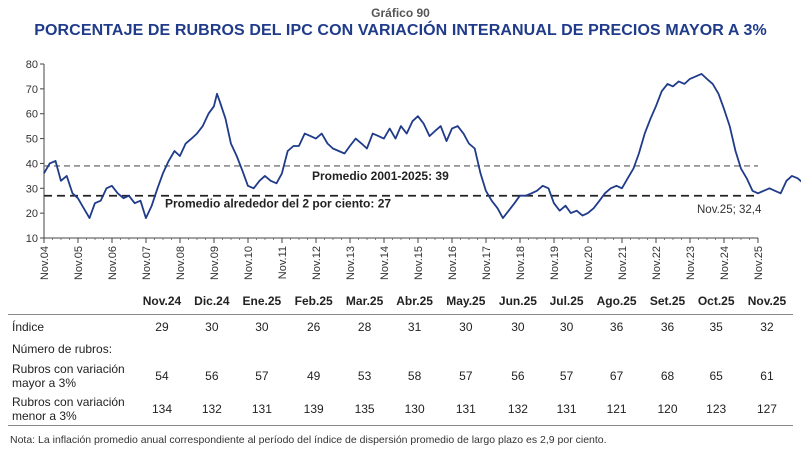 This screenshot has height=466, width=801. Describe the element at coordinates (162, 327) in the screenshot. I see `table-cell: 29` at that location.